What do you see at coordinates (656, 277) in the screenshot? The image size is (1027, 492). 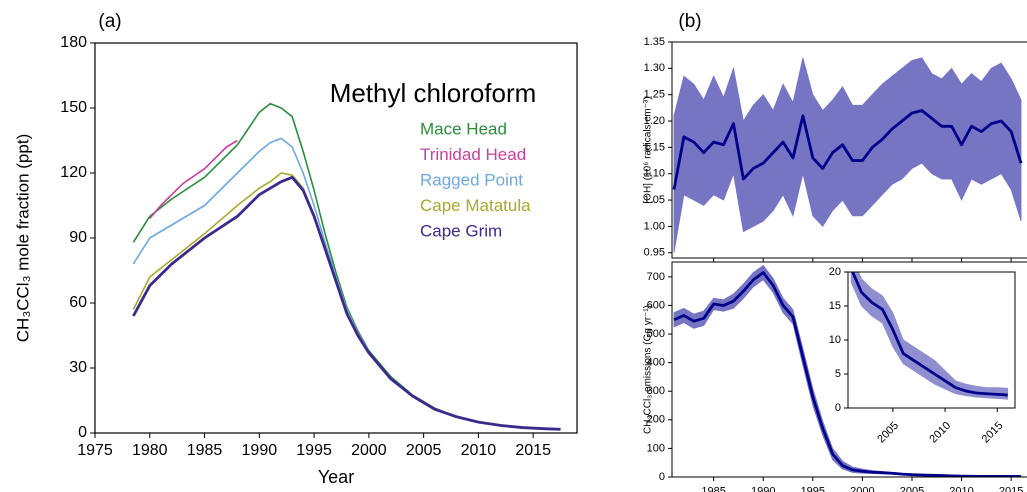 I see `y-tick-label: 700` at bounding box center [656, 277].